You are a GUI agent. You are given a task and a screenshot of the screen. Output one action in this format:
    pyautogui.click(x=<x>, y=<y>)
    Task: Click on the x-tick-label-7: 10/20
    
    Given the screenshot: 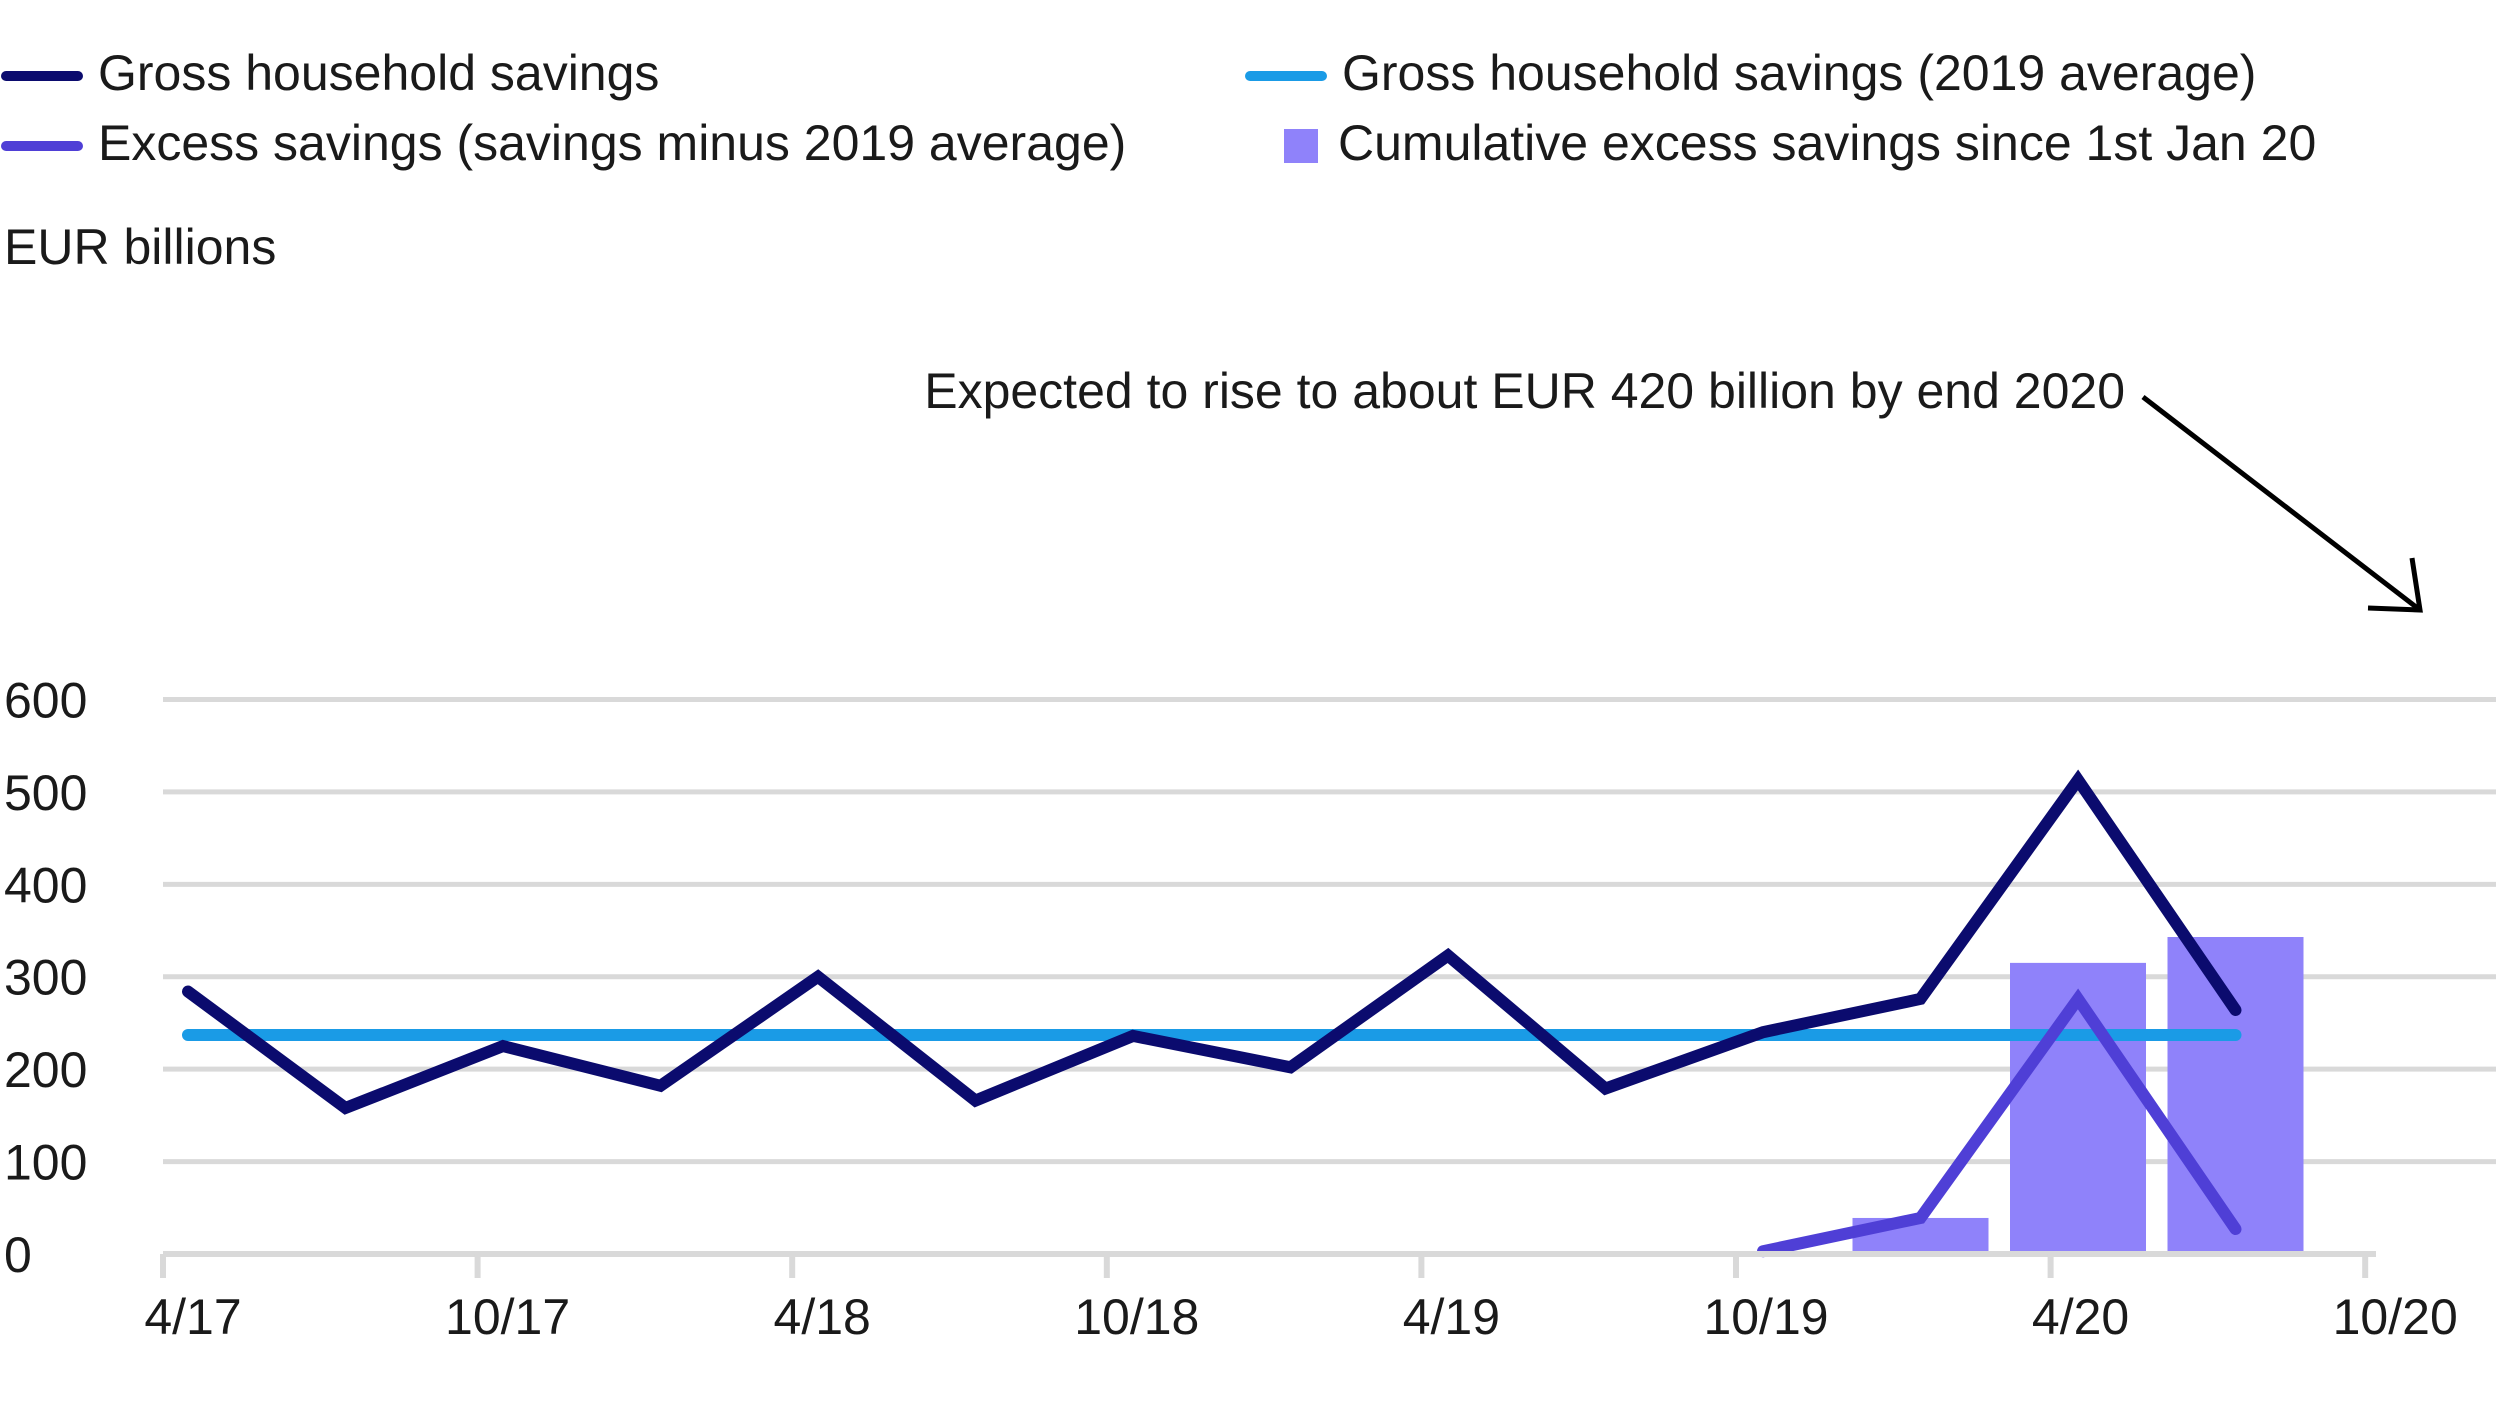 What is the action you would take?
    pyautogui.click(x=2395, y=1317)
    